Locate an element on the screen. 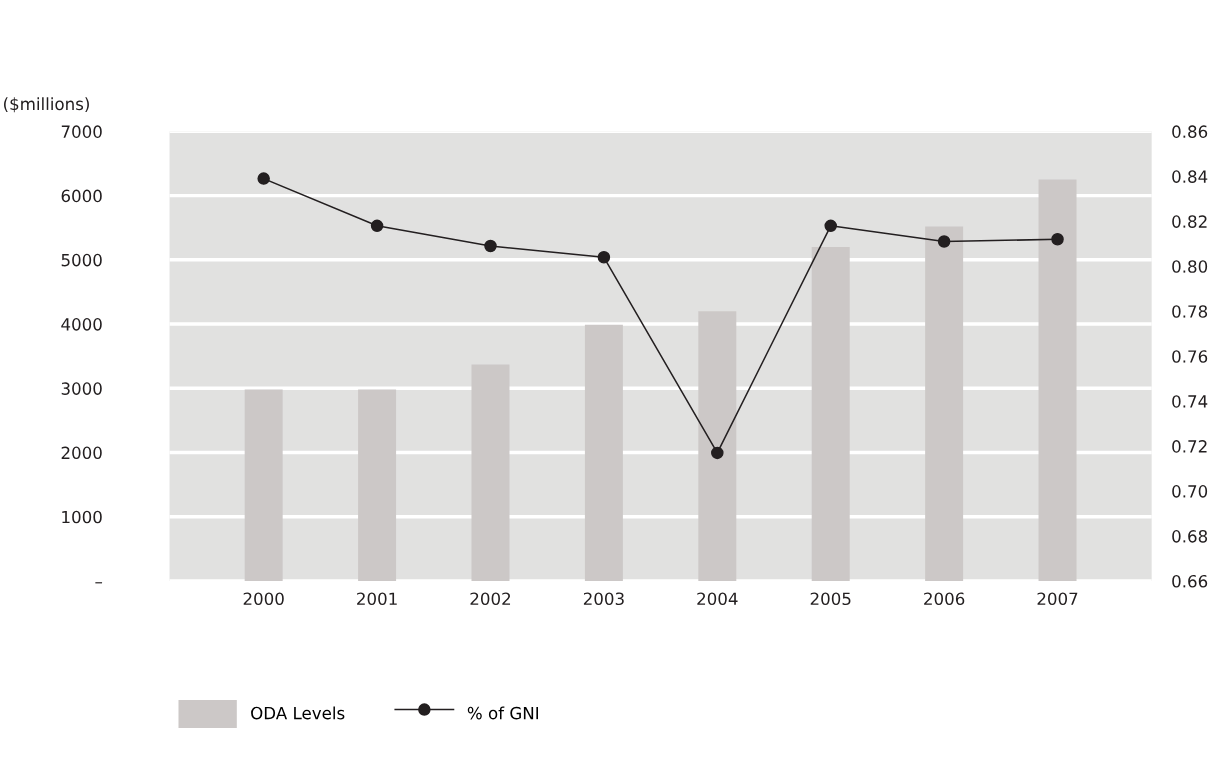  y-tick-label: 5000 is located at coordinates (81, 260).